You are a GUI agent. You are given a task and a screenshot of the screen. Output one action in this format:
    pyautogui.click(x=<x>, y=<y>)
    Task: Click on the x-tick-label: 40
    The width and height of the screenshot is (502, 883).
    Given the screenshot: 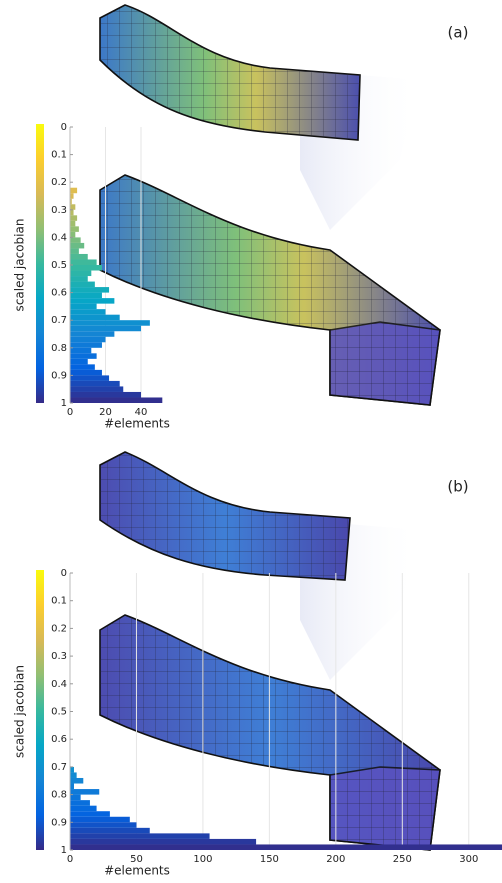 What is the action you would take?
    pyautogui.click(x=141, y=412)
    